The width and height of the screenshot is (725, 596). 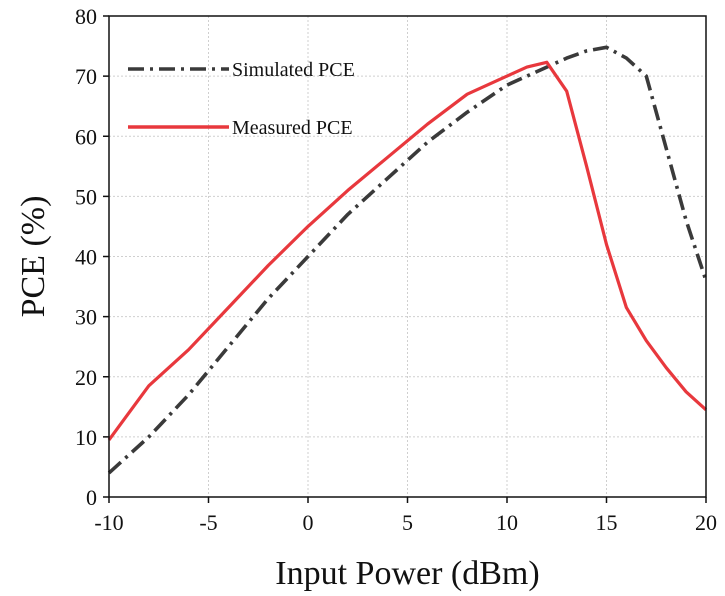 What do you see at coordinates (86, 257) in the screenshot?
I see `y-tick-label: 40` at bounding box center [86, 257].